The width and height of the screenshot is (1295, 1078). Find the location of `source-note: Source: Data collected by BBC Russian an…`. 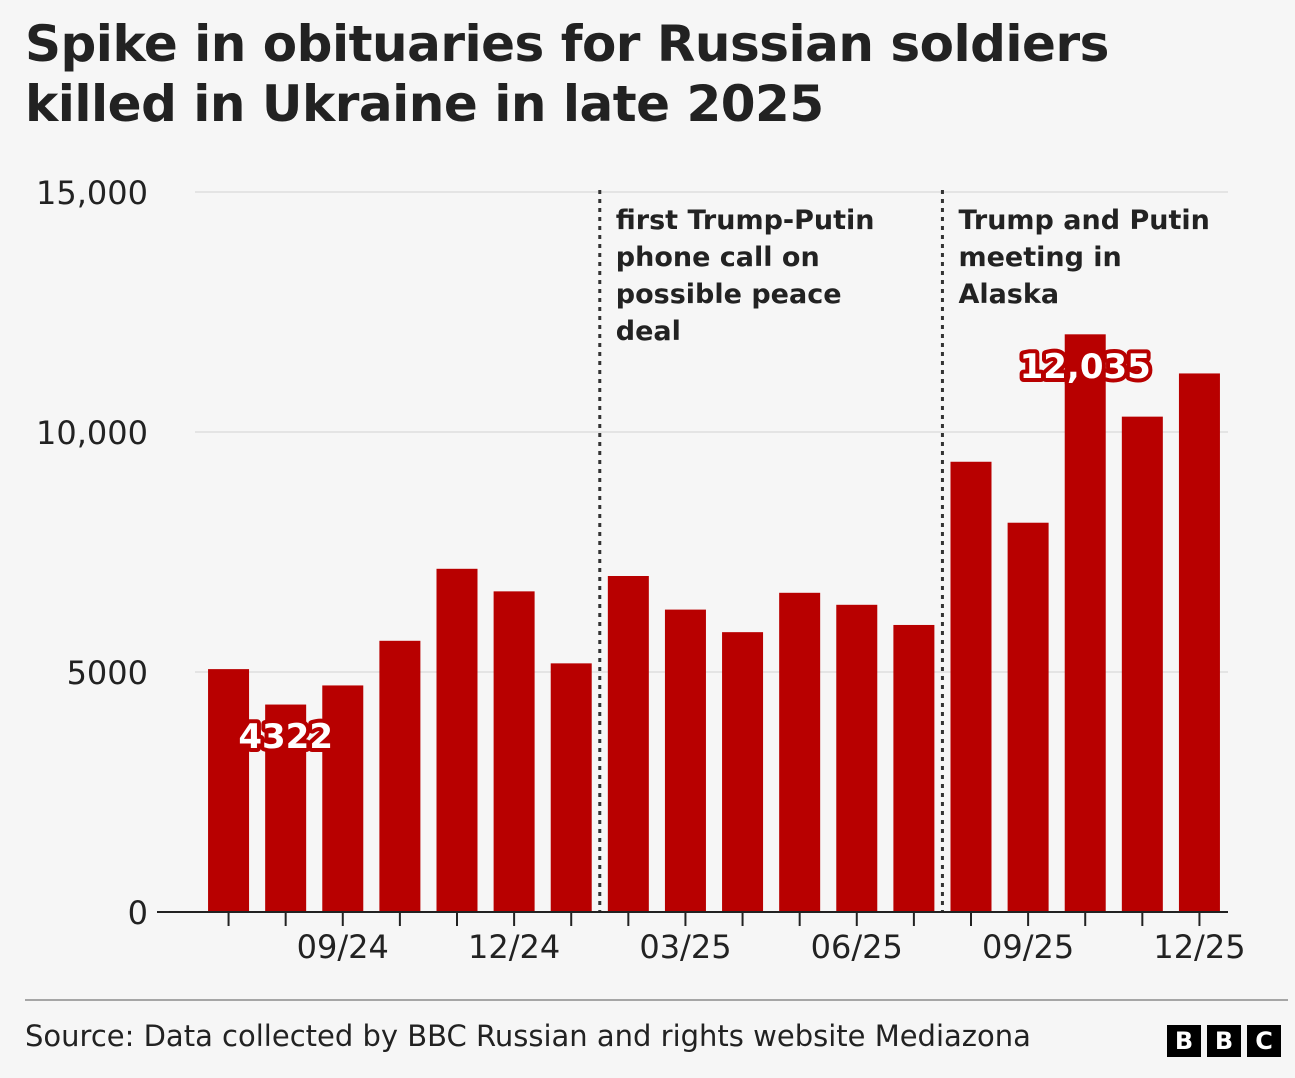

source-note: Source: Data collected by BBC Russian an… is located at coordinates (528, 1036).